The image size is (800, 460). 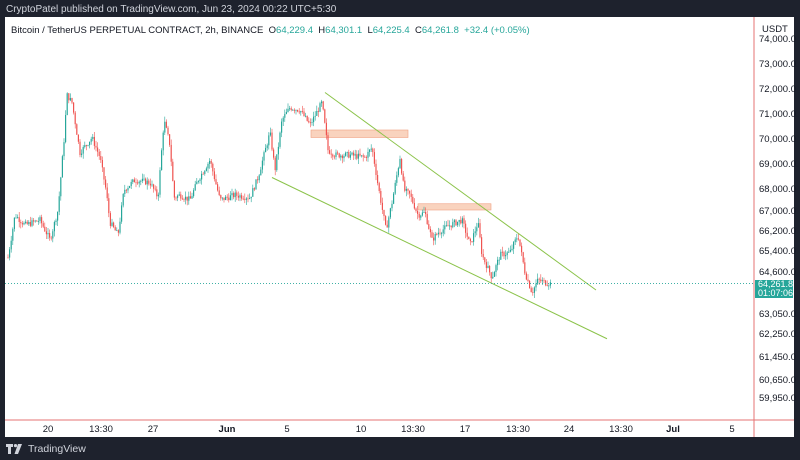 I want to click on tradingview-logo: TradingView, so click(x=46, y=449).